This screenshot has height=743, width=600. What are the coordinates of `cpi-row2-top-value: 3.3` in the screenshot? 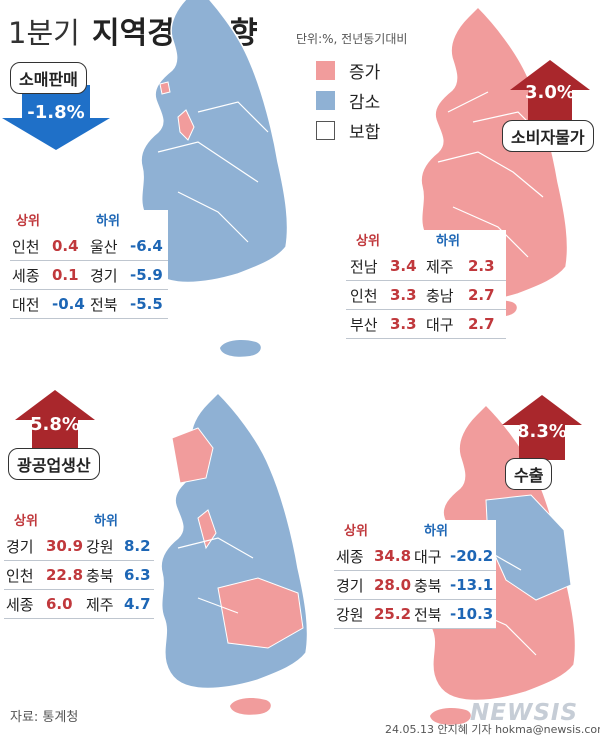 It's located at (403, 295).